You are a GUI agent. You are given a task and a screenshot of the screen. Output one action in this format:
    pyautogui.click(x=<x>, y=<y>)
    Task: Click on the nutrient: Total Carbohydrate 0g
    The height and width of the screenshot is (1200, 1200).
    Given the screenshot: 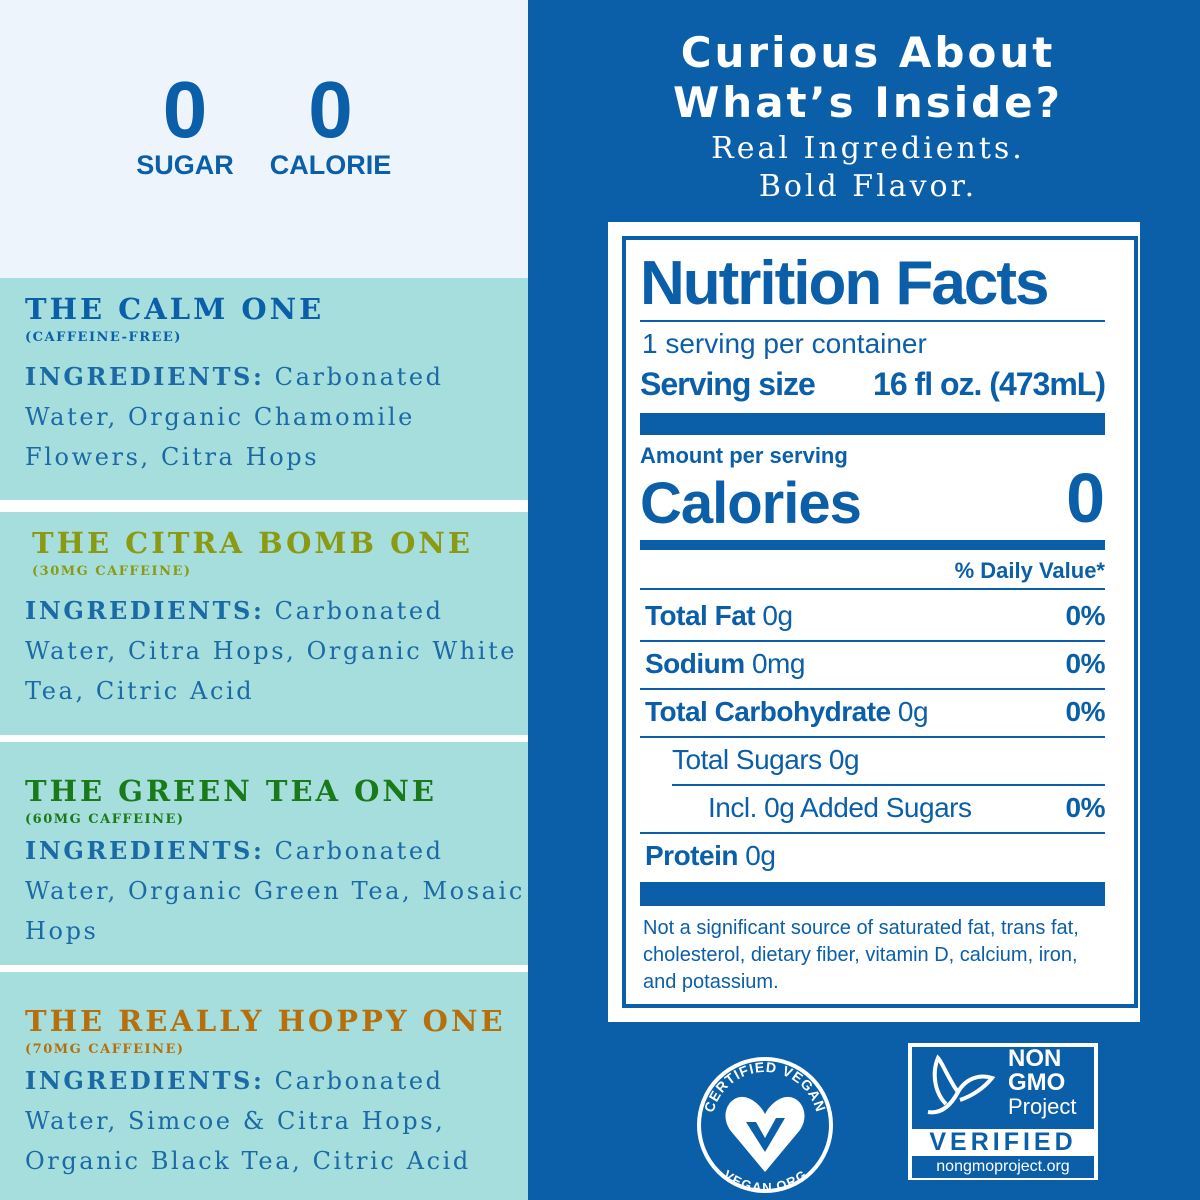 What is the action you would take?
    pyautogui.click(x=787, y=712)
    